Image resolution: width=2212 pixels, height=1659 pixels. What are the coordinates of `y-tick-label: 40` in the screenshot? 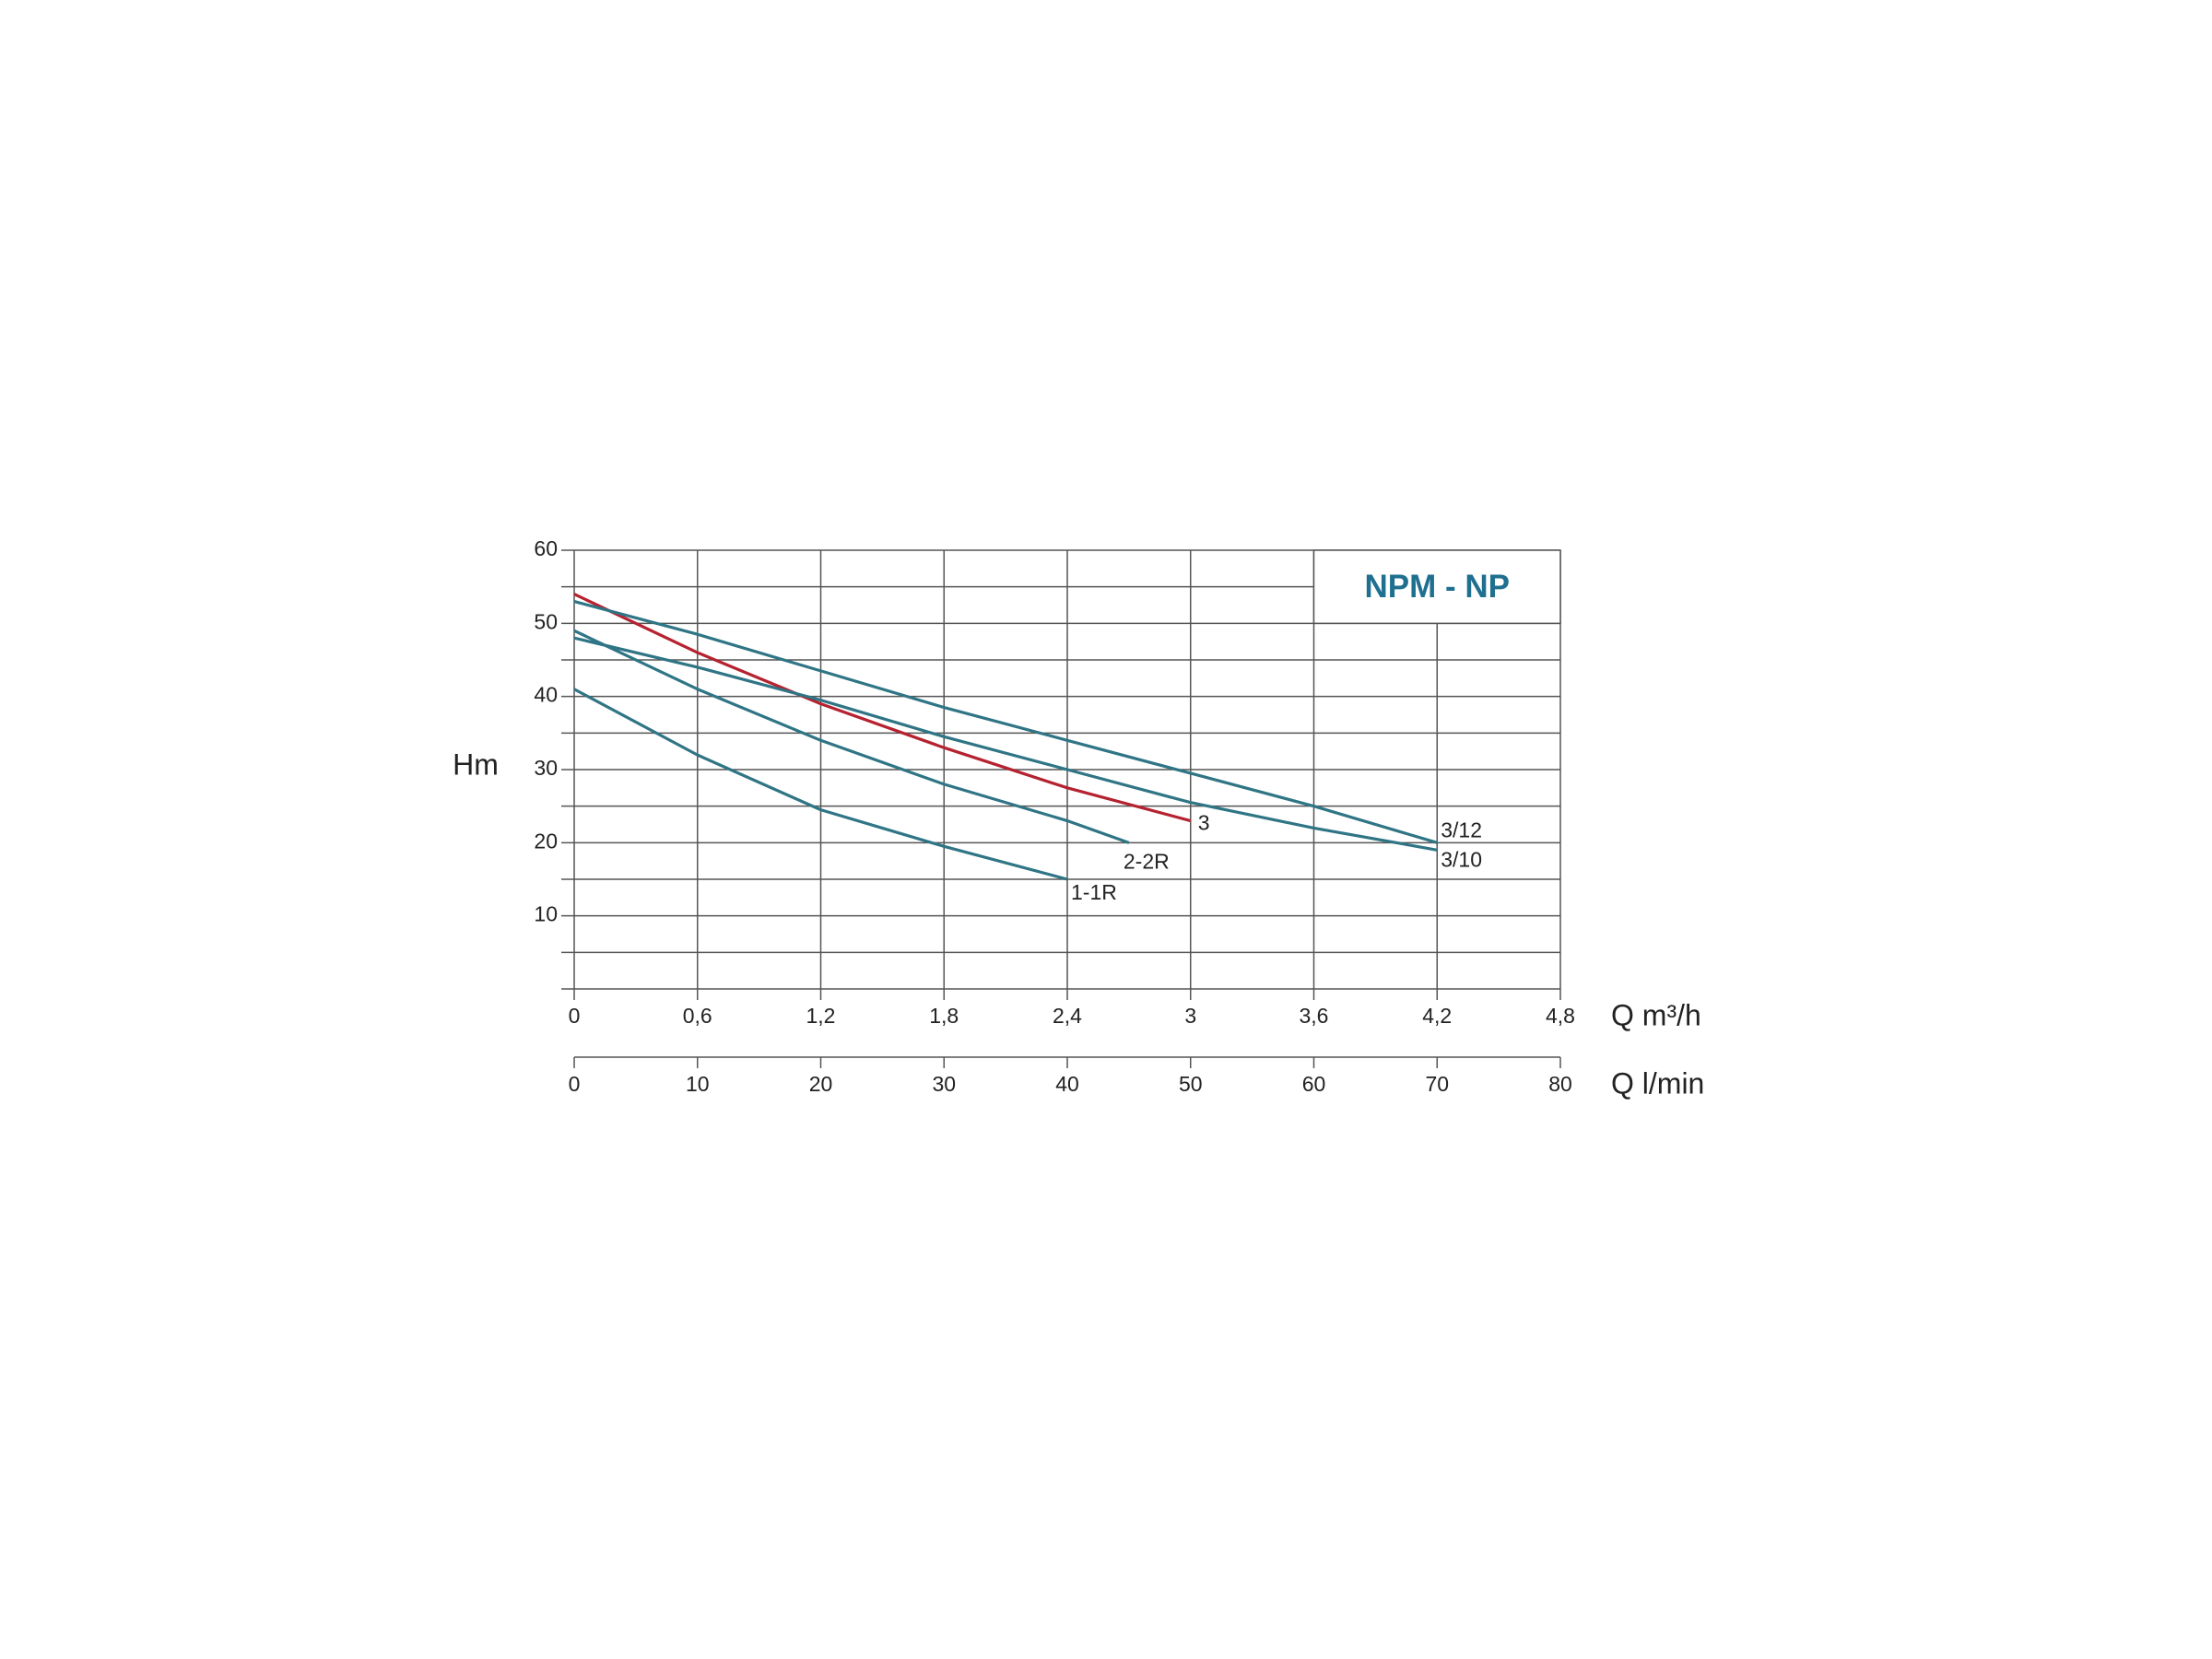 It's located at (546, 695).